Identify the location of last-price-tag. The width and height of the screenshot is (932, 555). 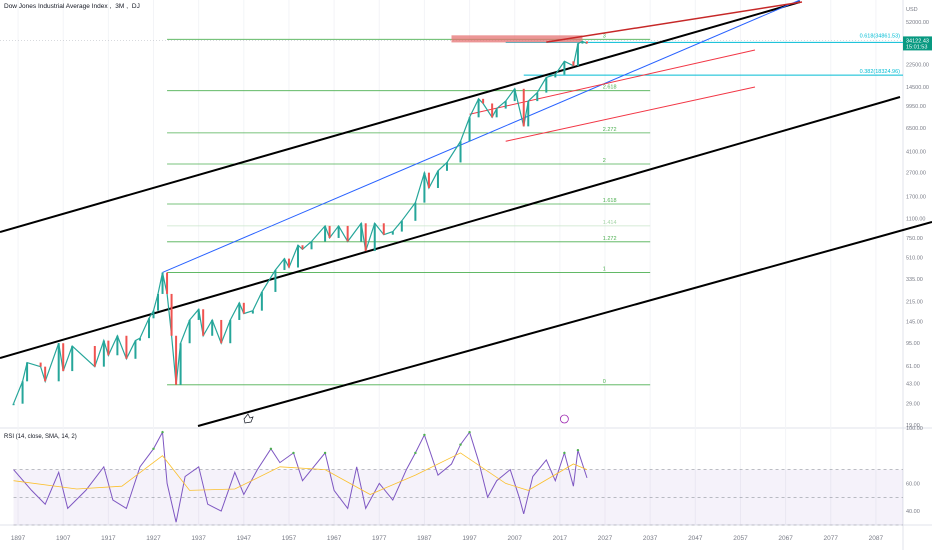
(917, 43).